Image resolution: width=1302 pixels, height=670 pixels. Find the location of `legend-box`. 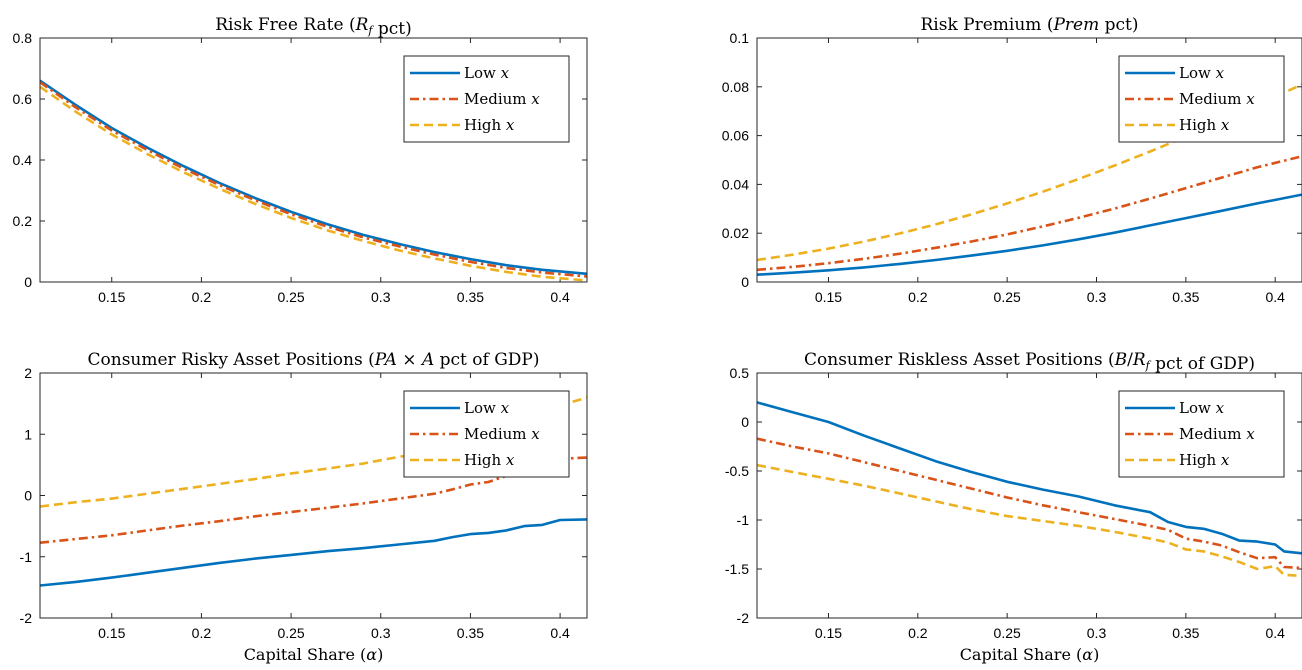

legend-box is located at coordinates (486, 434).